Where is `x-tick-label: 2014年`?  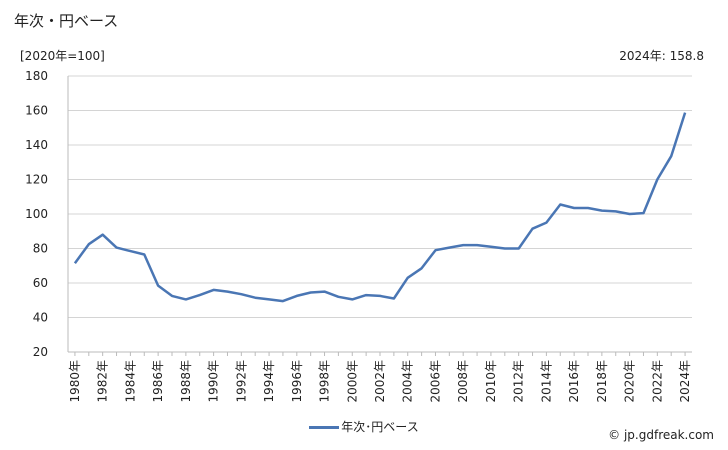
x-tick-label: 2014年 is located at coordinates (546, 381).